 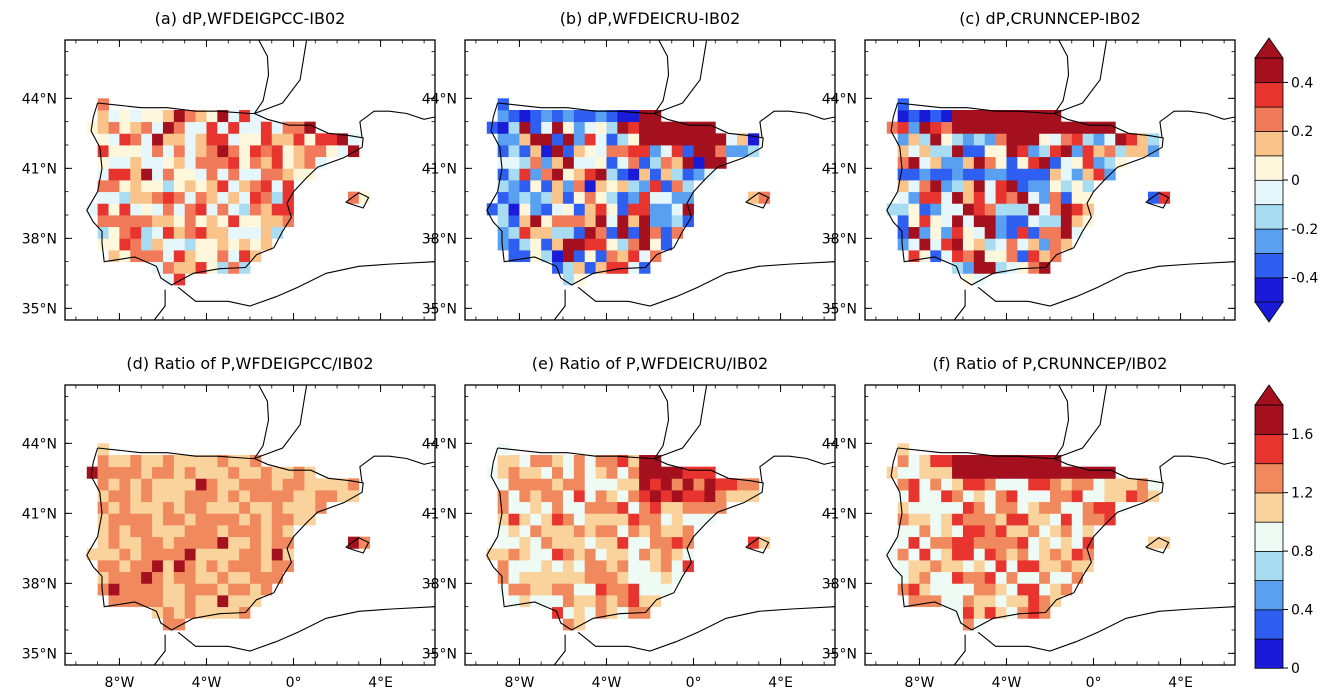 What do you see at coordinates (39, 444) in the screenshot?
I see `lat-tick-label: 44°N` at bounding box center [39, 444].